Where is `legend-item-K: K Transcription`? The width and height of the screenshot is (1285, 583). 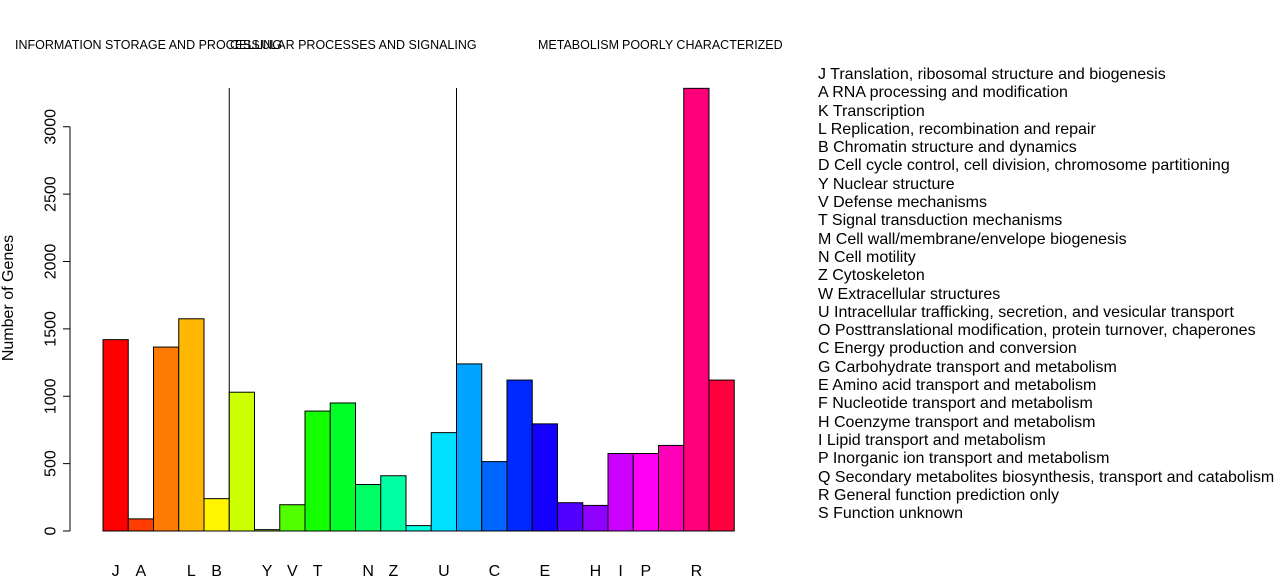
legend-item-K: K Transcription is located at coordinates (871, 111).